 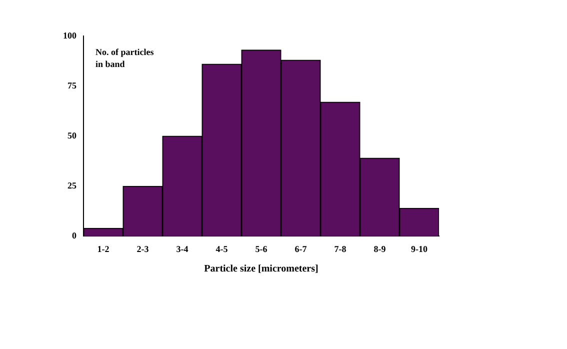 What do you see at coordinates (70, 35) in the screenshot?
I see `y-tick-label: 100` at bounding box center [70, 35].